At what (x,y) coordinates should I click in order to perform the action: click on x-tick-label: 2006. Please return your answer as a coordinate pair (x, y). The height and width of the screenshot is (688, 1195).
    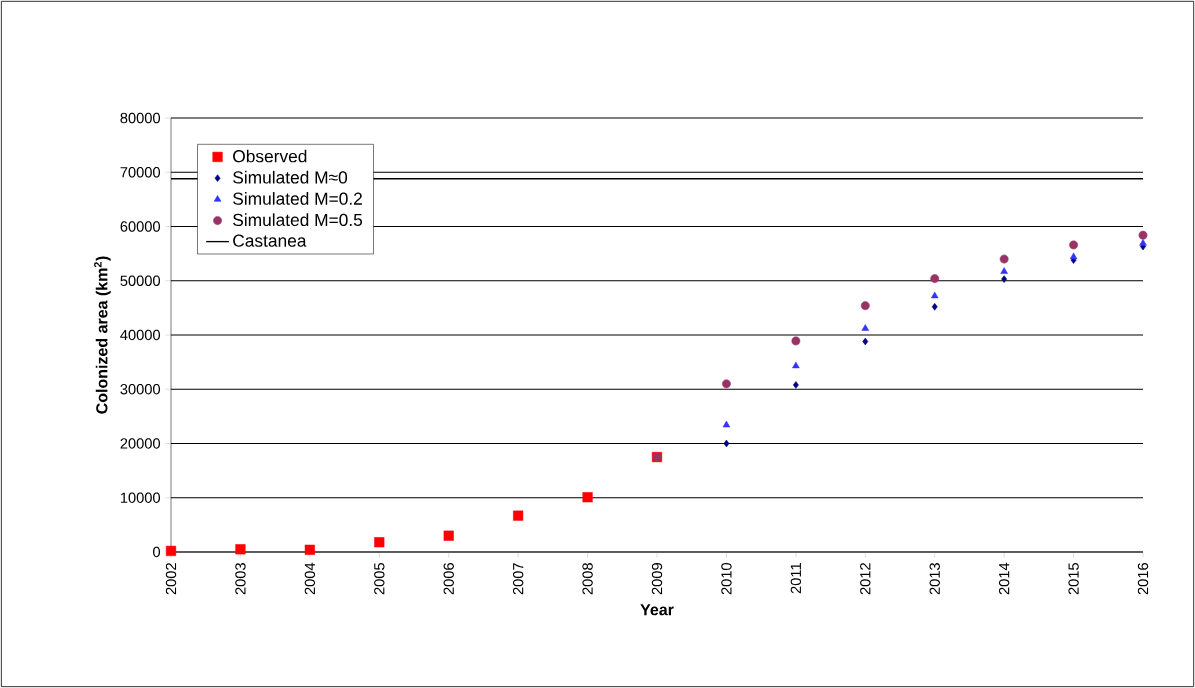
    Looking at the image, I should click on (448, 579).